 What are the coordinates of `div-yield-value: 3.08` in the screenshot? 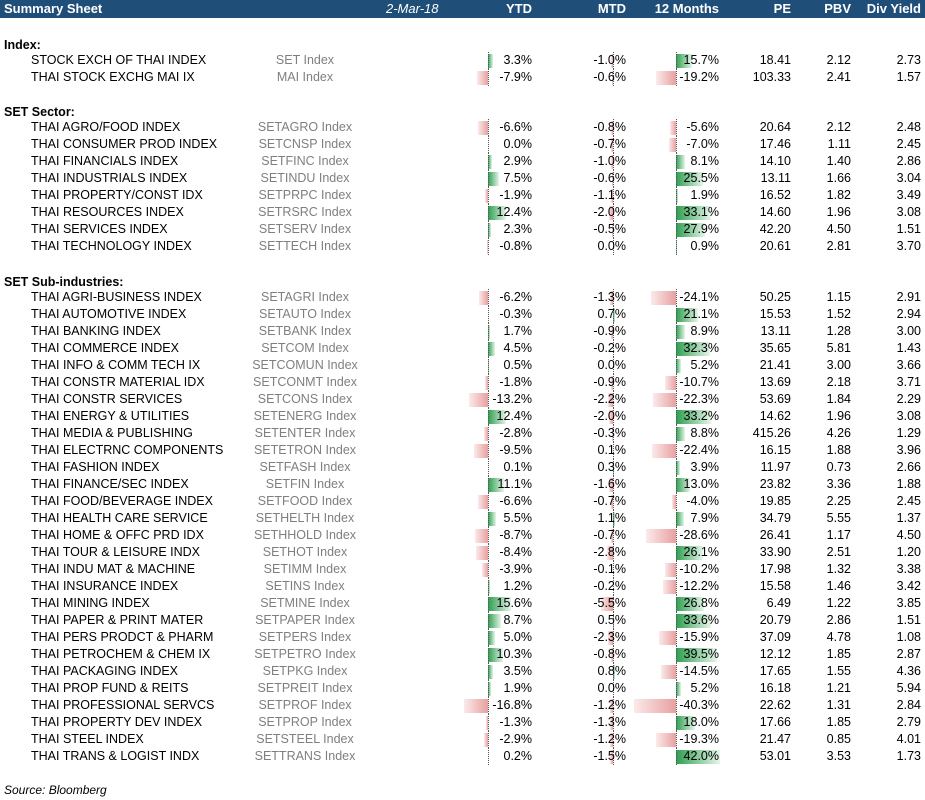 It's located at (908, 212).